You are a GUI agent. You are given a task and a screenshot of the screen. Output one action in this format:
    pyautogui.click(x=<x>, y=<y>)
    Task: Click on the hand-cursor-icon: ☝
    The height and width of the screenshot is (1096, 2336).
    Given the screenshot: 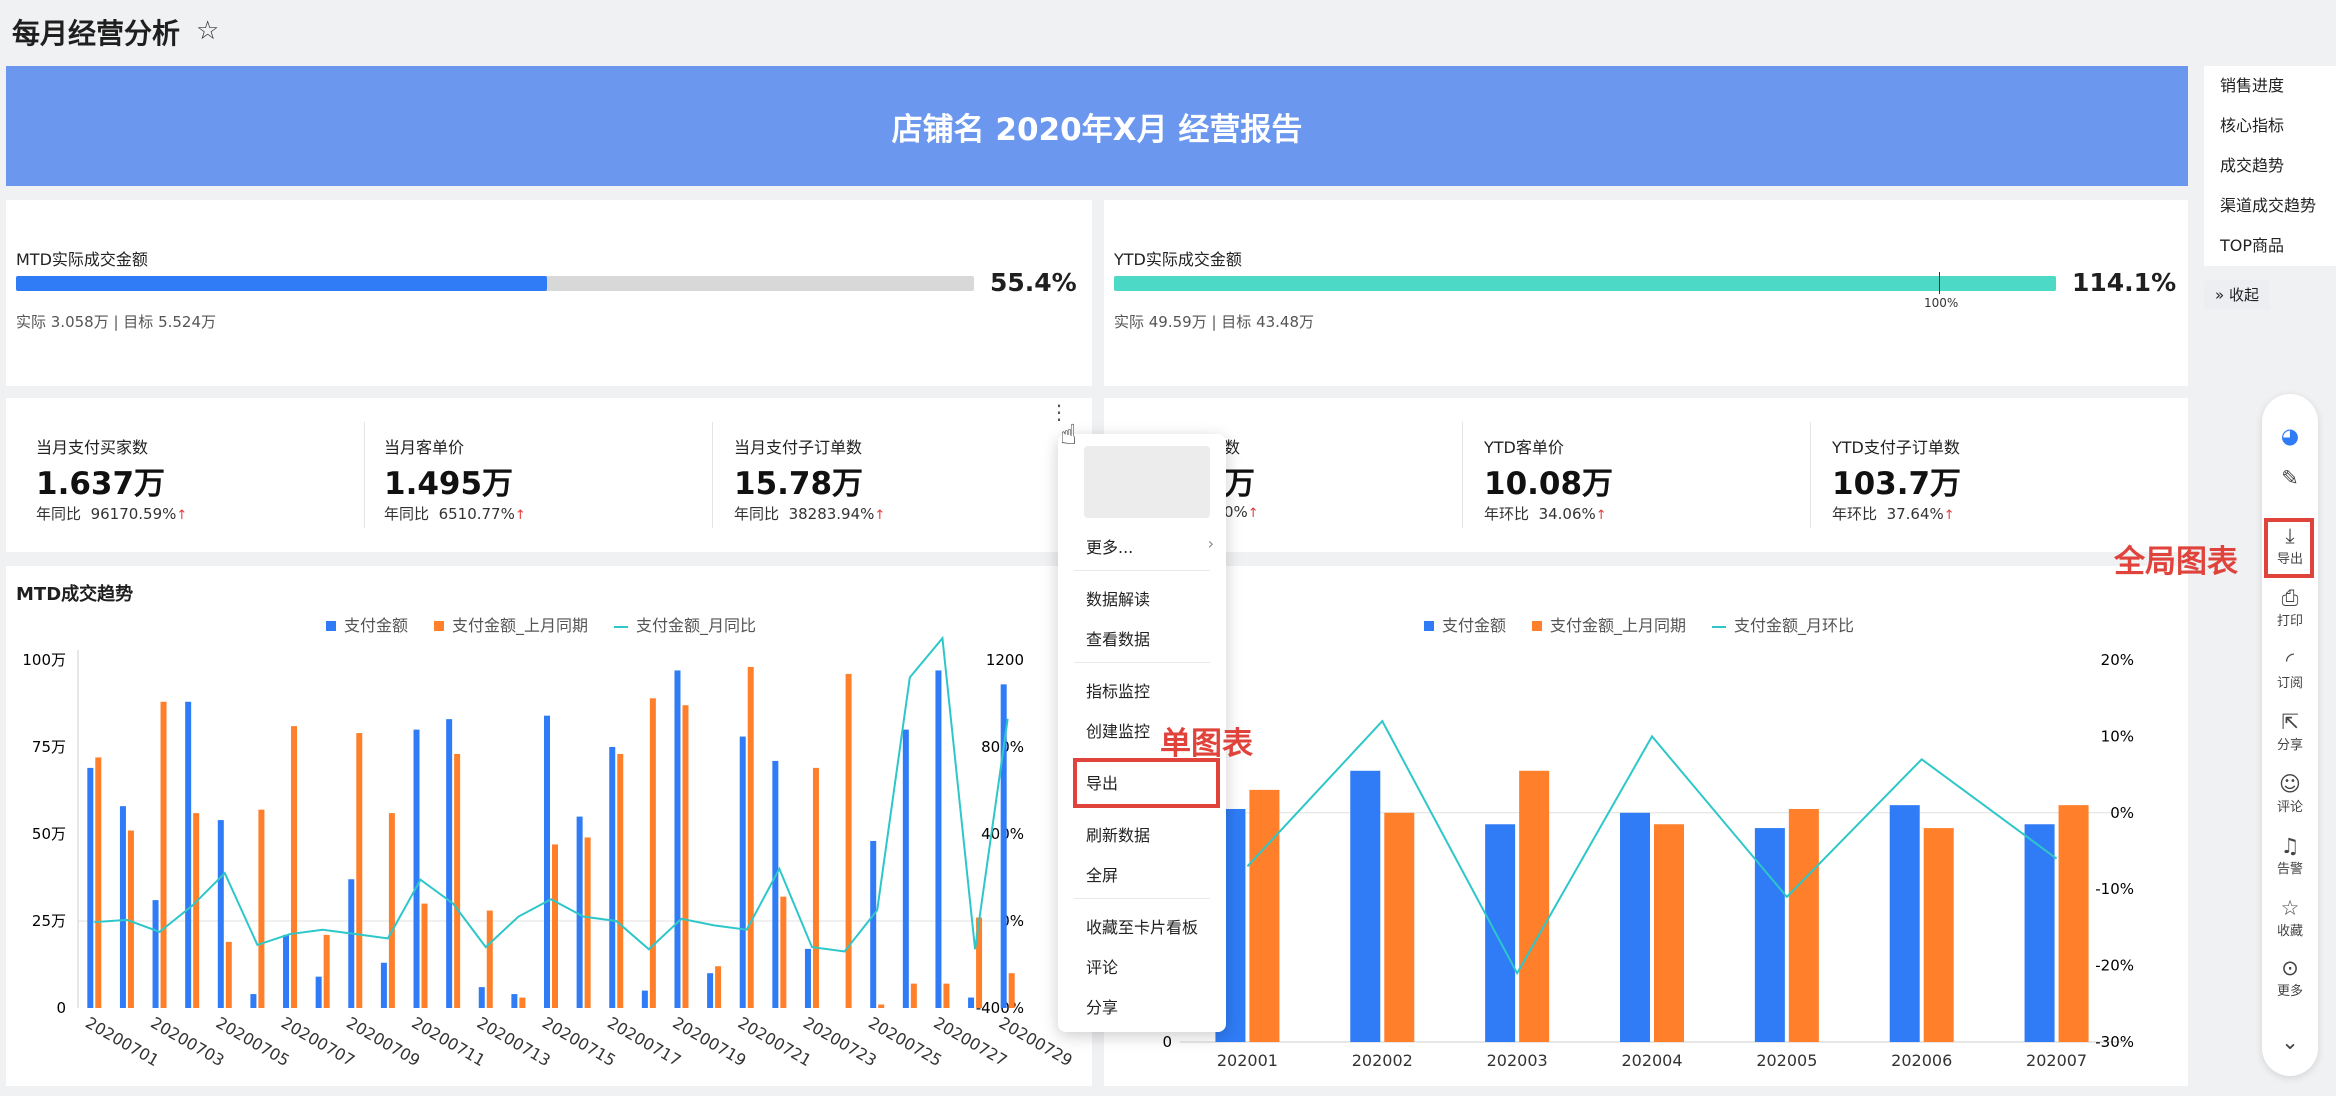 What is the action you would take?
    pyautogui.click(x=1069, y=434)
    